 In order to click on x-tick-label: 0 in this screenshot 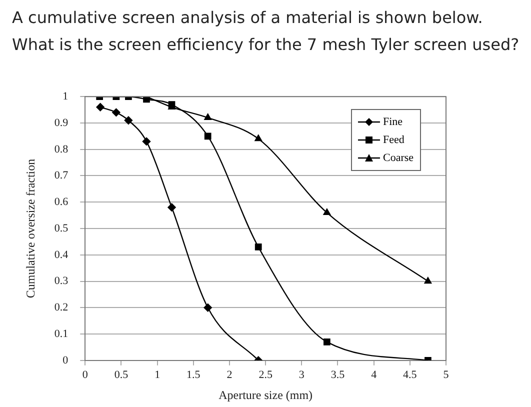, I will do `click(85, 374)`.